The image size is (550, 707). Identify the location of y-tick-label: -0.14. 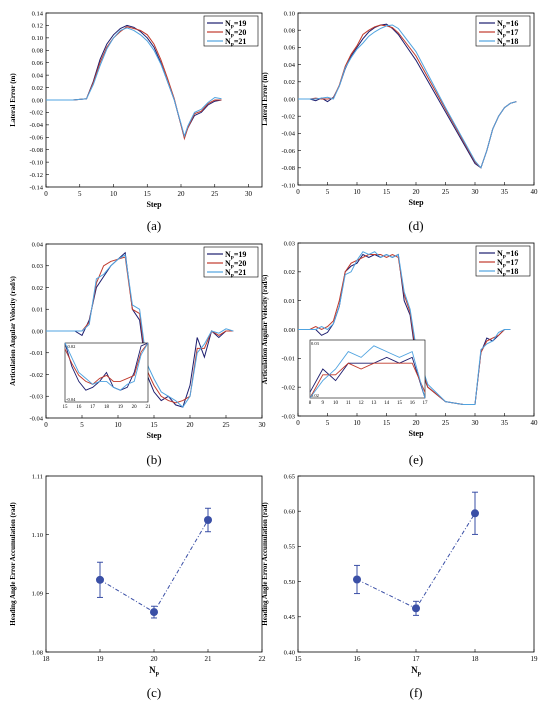
(36, 187).